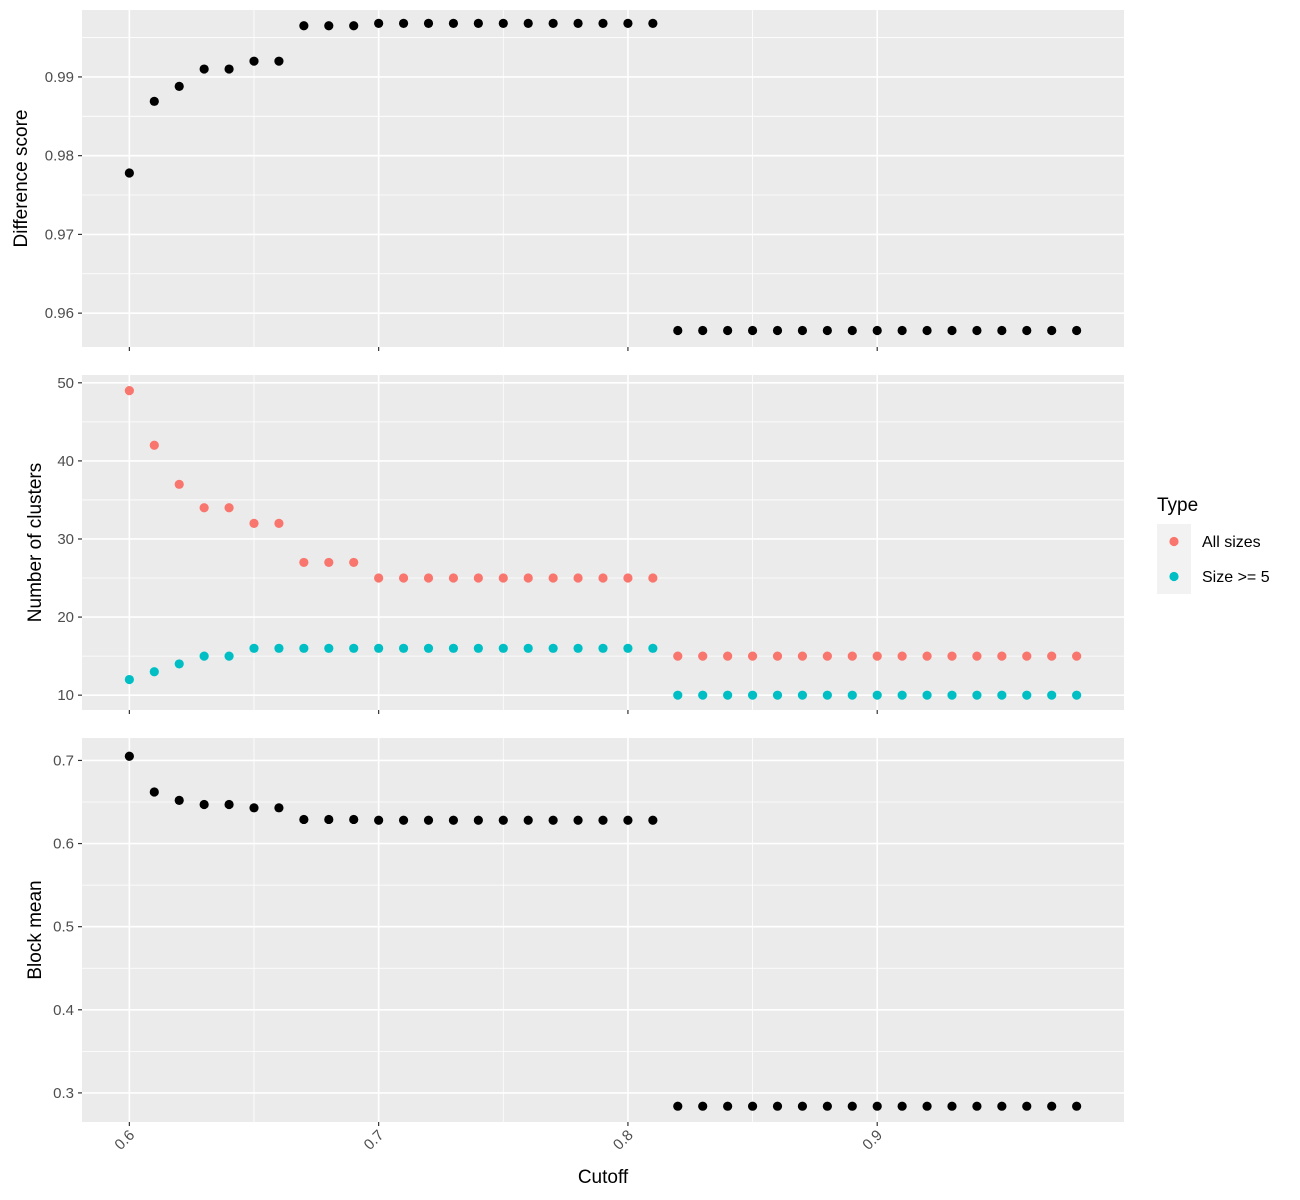 The image size is (1300, 1200). Describe the element at coordinates (63, 1010) in the screenshot. I see `y-tick-label: 0.4` at that location.